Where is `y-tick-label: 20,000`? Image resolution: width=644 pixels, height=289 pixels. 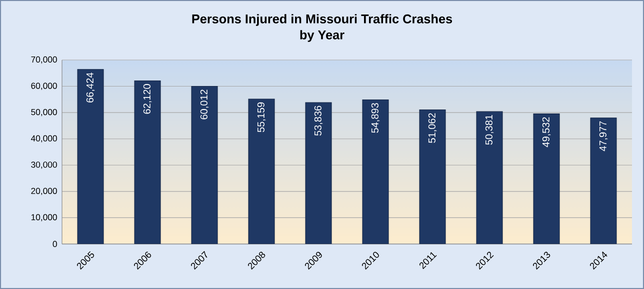 y-tick-label: 20,000 is located at coordinates (44, 191).